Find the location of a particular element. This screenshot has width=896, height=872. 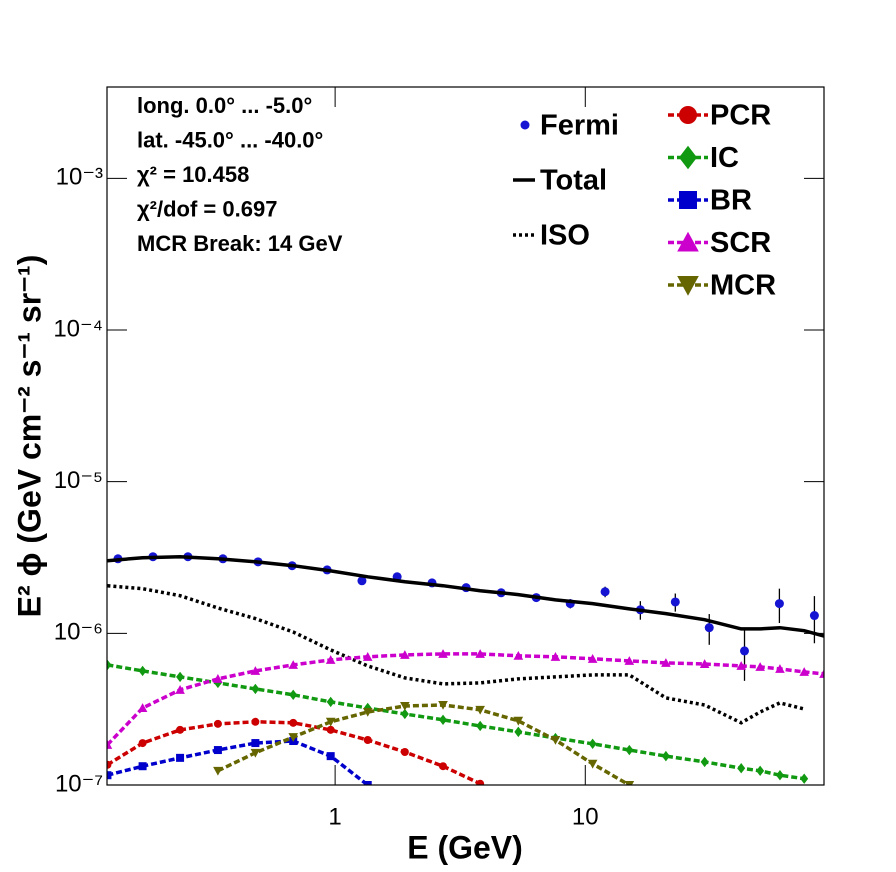

x-tick-label: 1 is located at coordinates (334, 816).